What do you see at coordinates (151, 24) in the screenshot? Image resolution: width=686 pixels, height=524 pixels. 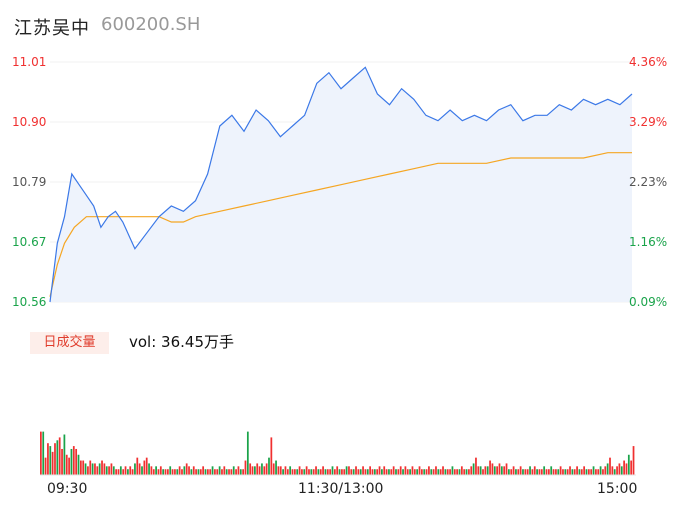 I see `stock-code: 600200.SH` at bounding box center [151, 24].